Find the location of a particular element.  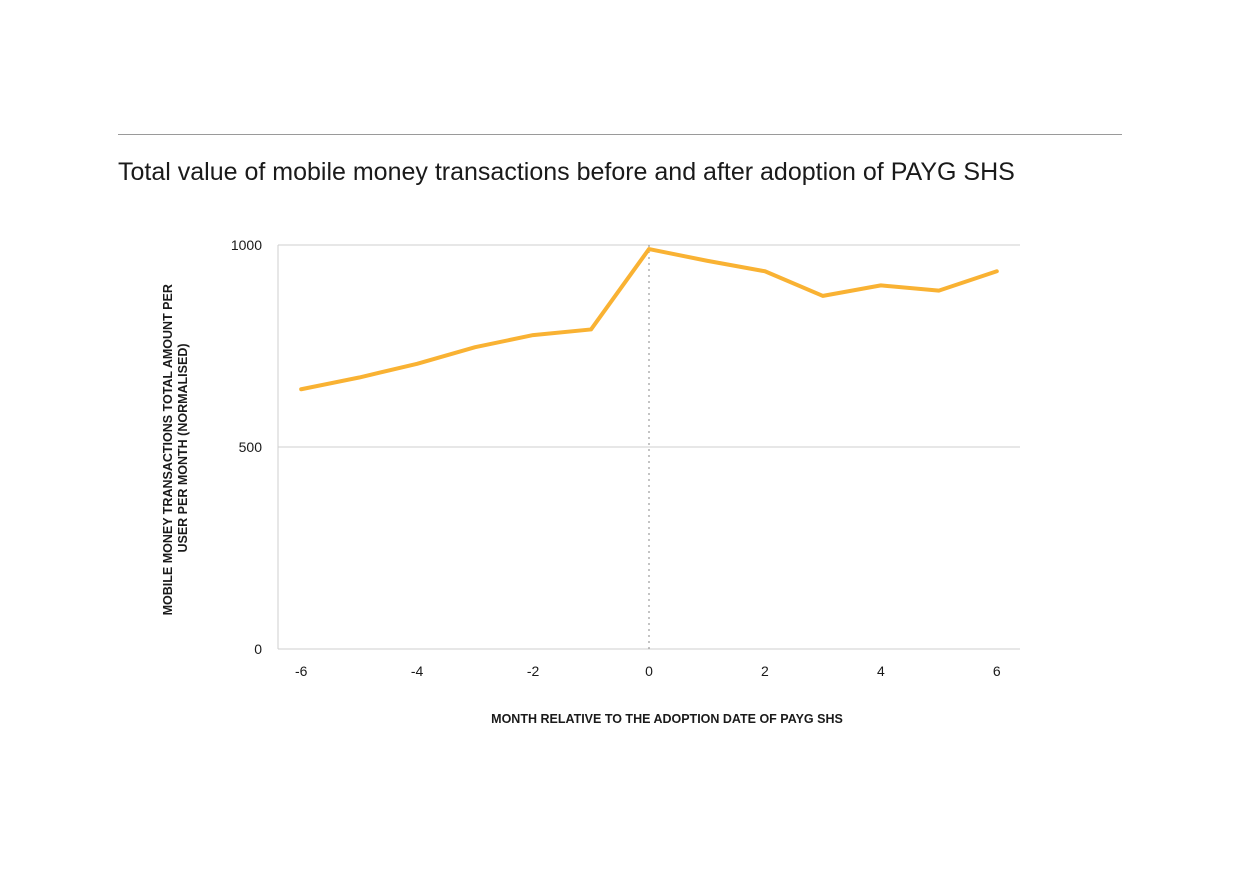

series-group is located at coordinates (649, 319).